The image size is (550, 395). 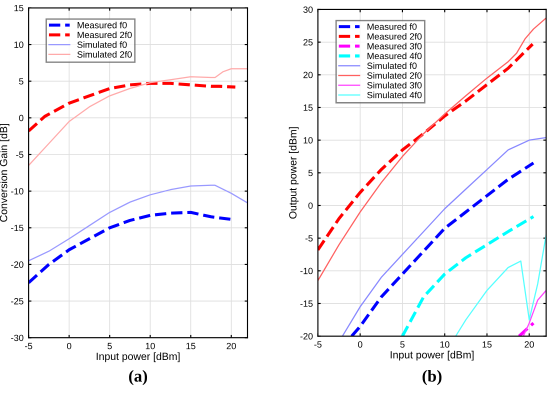 What do you see at coordinates (5, 173) in the screenshot?
I see `y-axis-title: Conversion Gain [dB]` at bounding box center [5, 173].